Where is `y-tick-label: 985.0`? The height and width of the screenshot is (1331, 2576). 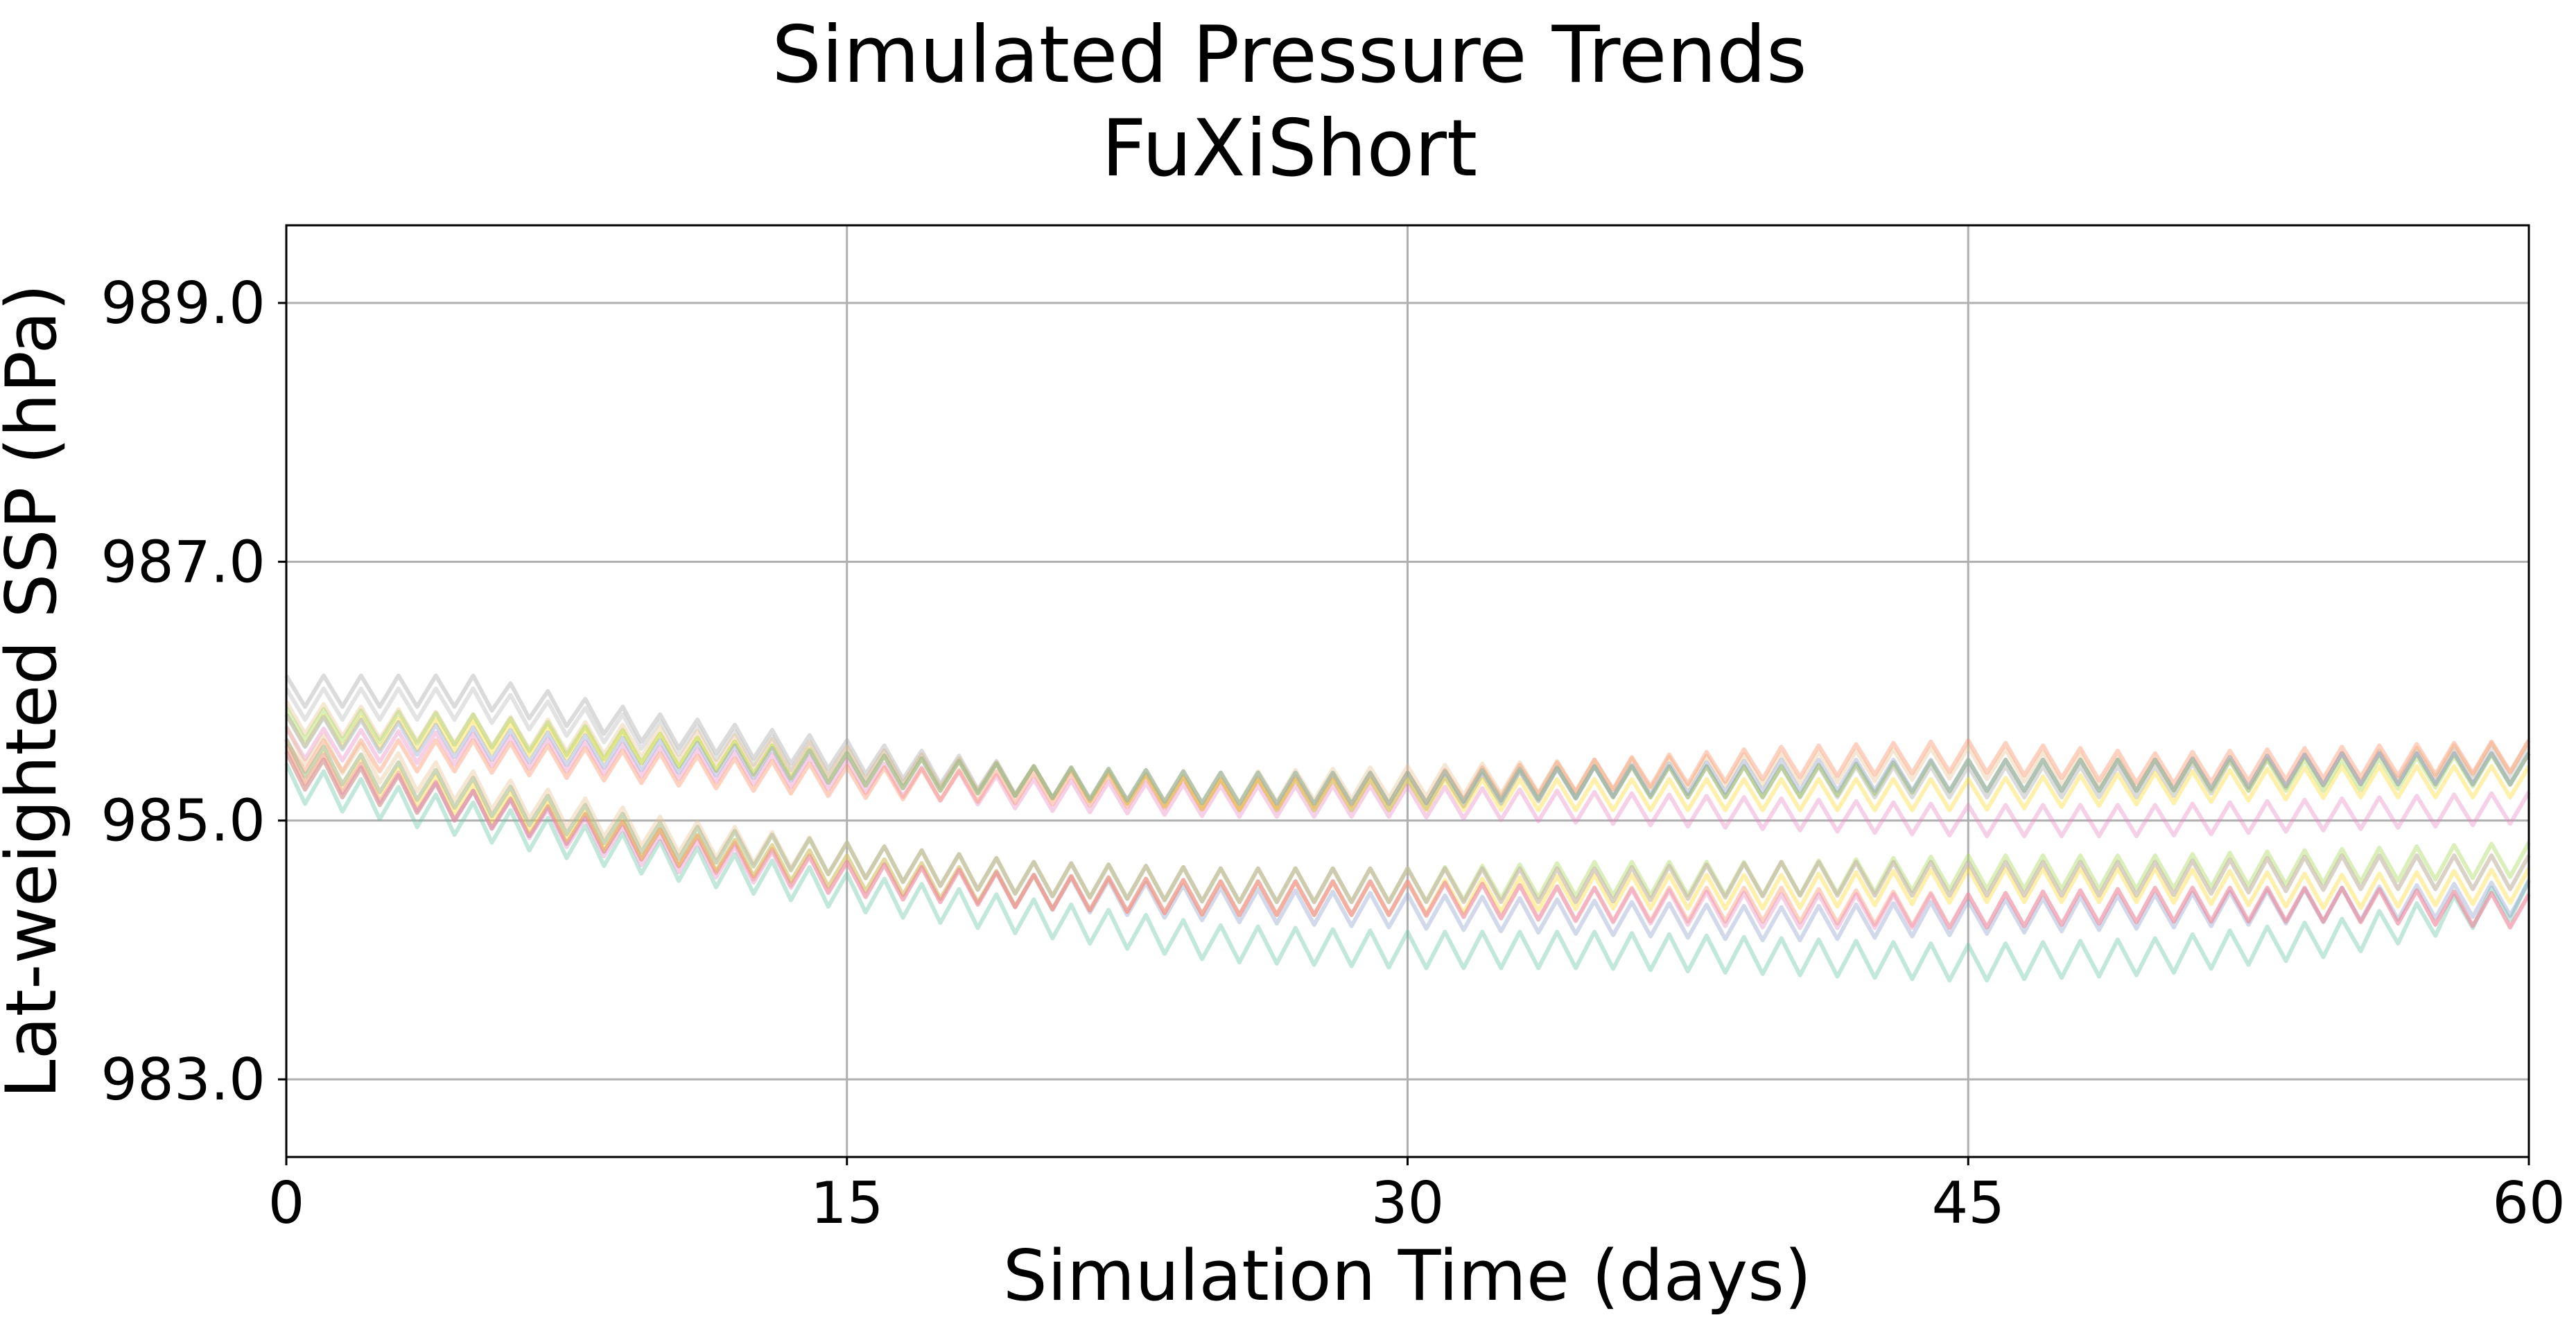 y-tick-label: 985.0 is located at coordinates (183, 821).